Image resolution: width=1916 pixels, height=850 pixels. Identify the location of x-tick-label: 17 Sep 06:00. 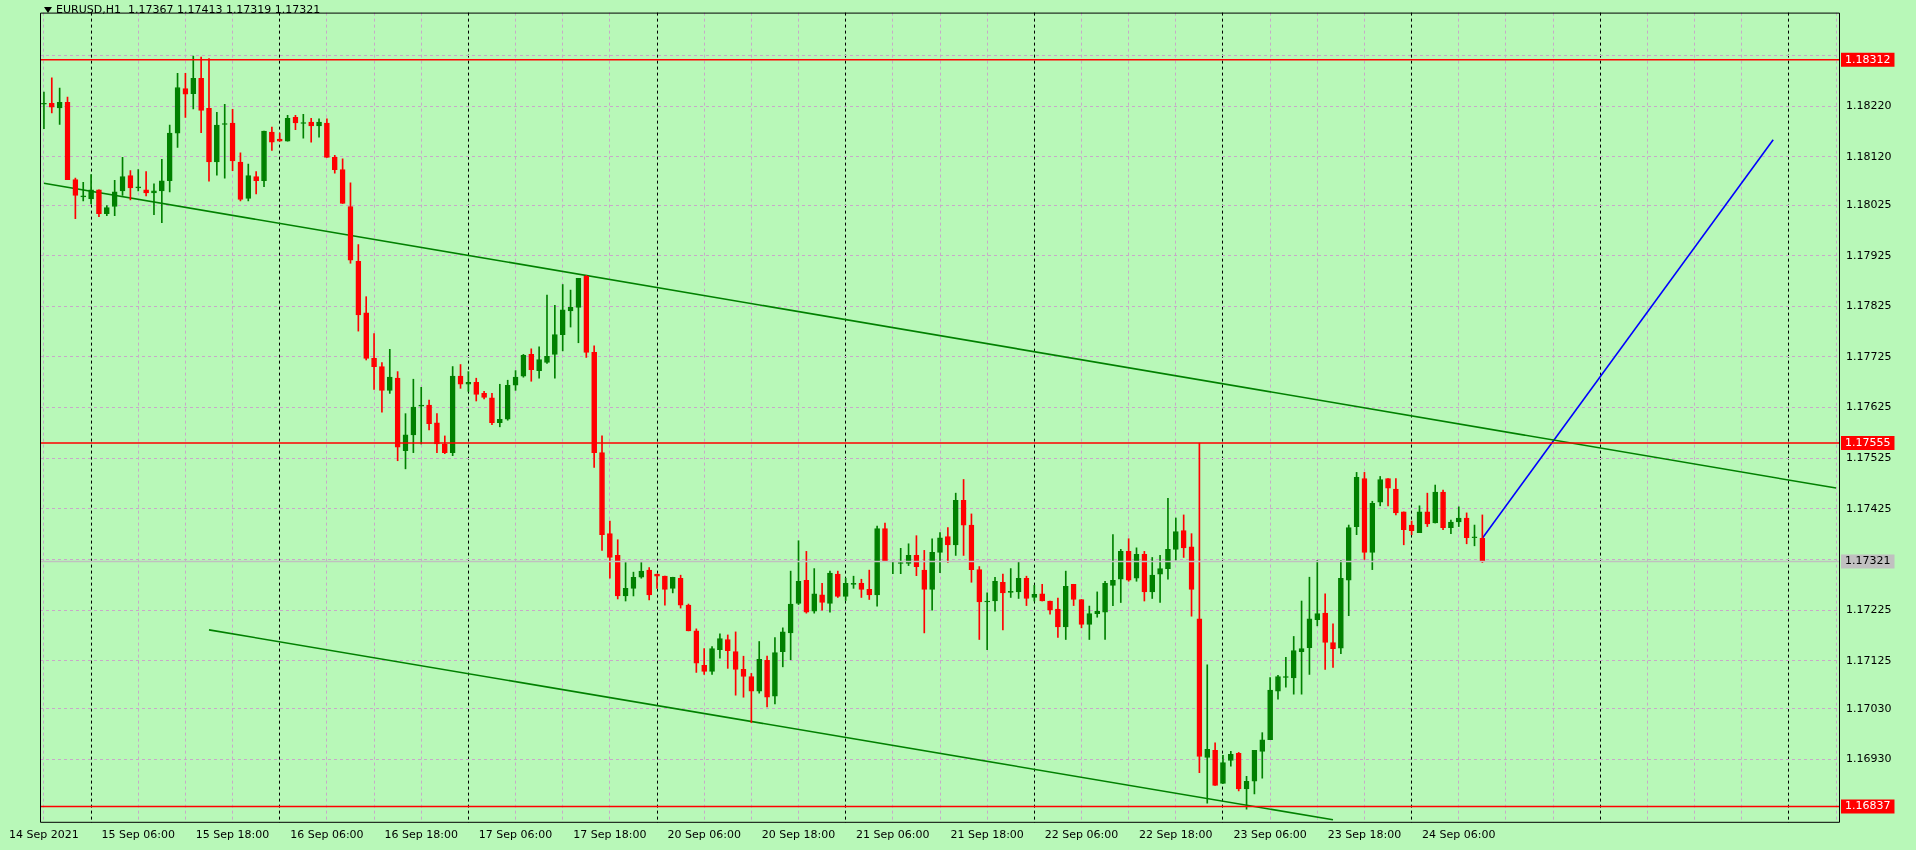
(515, 835).